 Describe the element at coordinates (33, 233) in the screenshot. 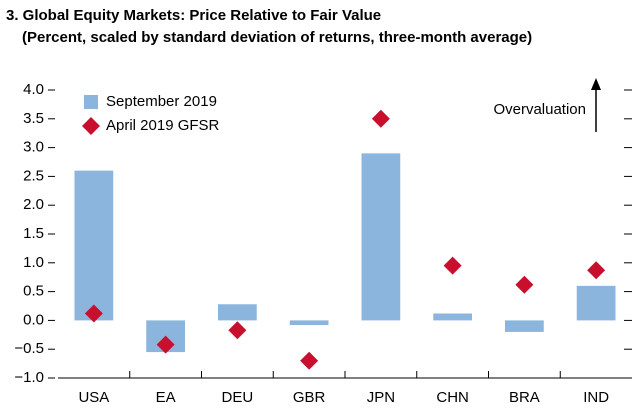

I see `y-tick-label: 1.5` at that location.